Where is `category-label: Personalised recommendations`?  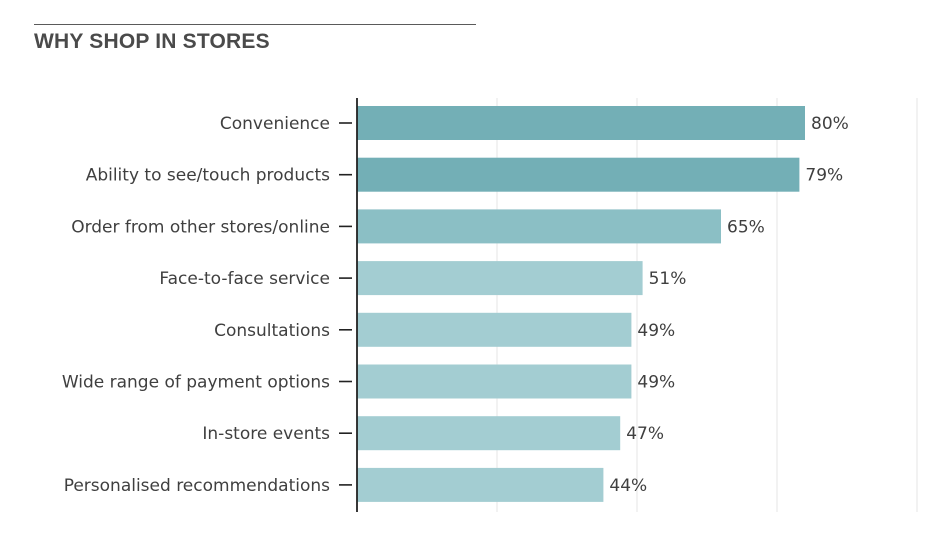
category-label: Personalised recommendations is located at coordinates (197, 486).